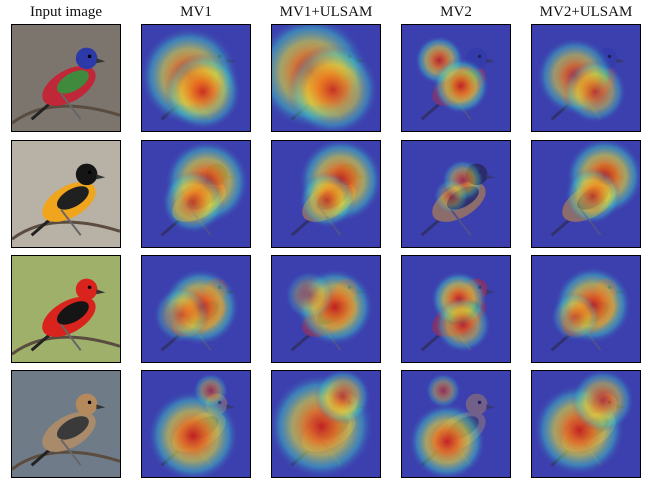 The width and height of the screenshot is (645, 479). I want to click on mv2-heatmap-oriole, so click(456, 194).